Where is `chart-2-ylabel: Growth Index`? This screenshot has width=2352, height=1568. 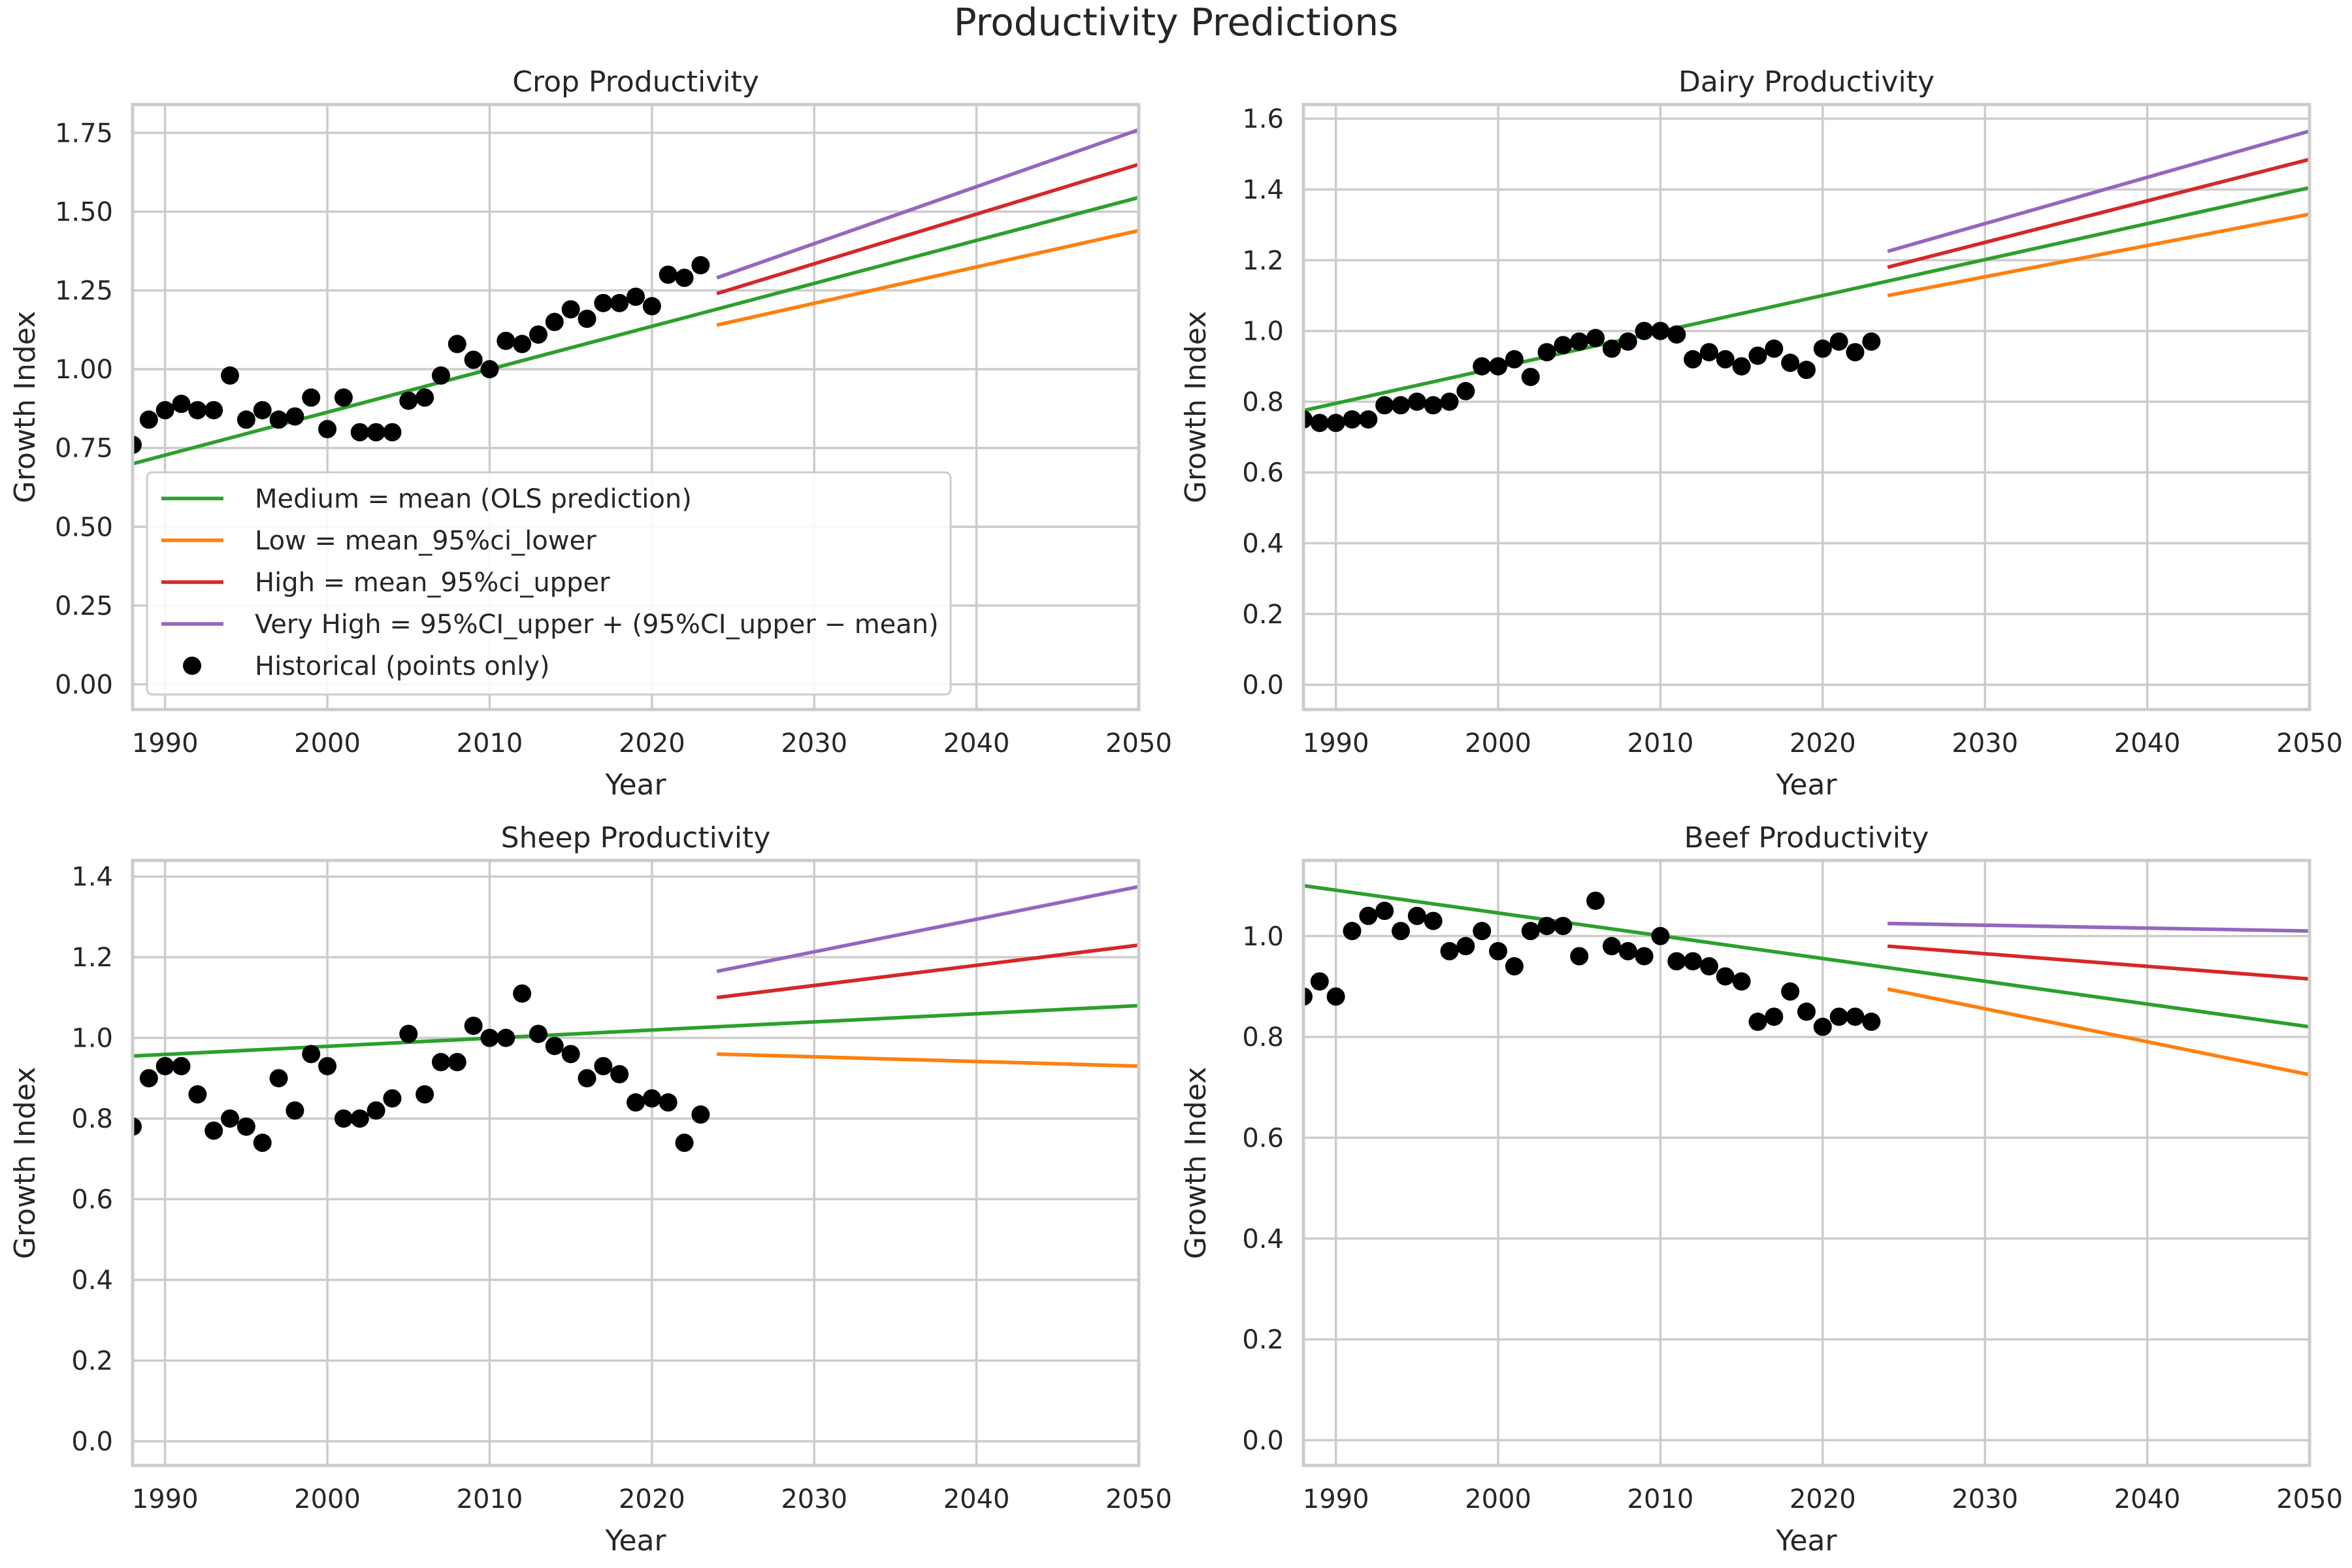
chart-2-ylabel: Growth Index is located at coordinates (1196, 407).